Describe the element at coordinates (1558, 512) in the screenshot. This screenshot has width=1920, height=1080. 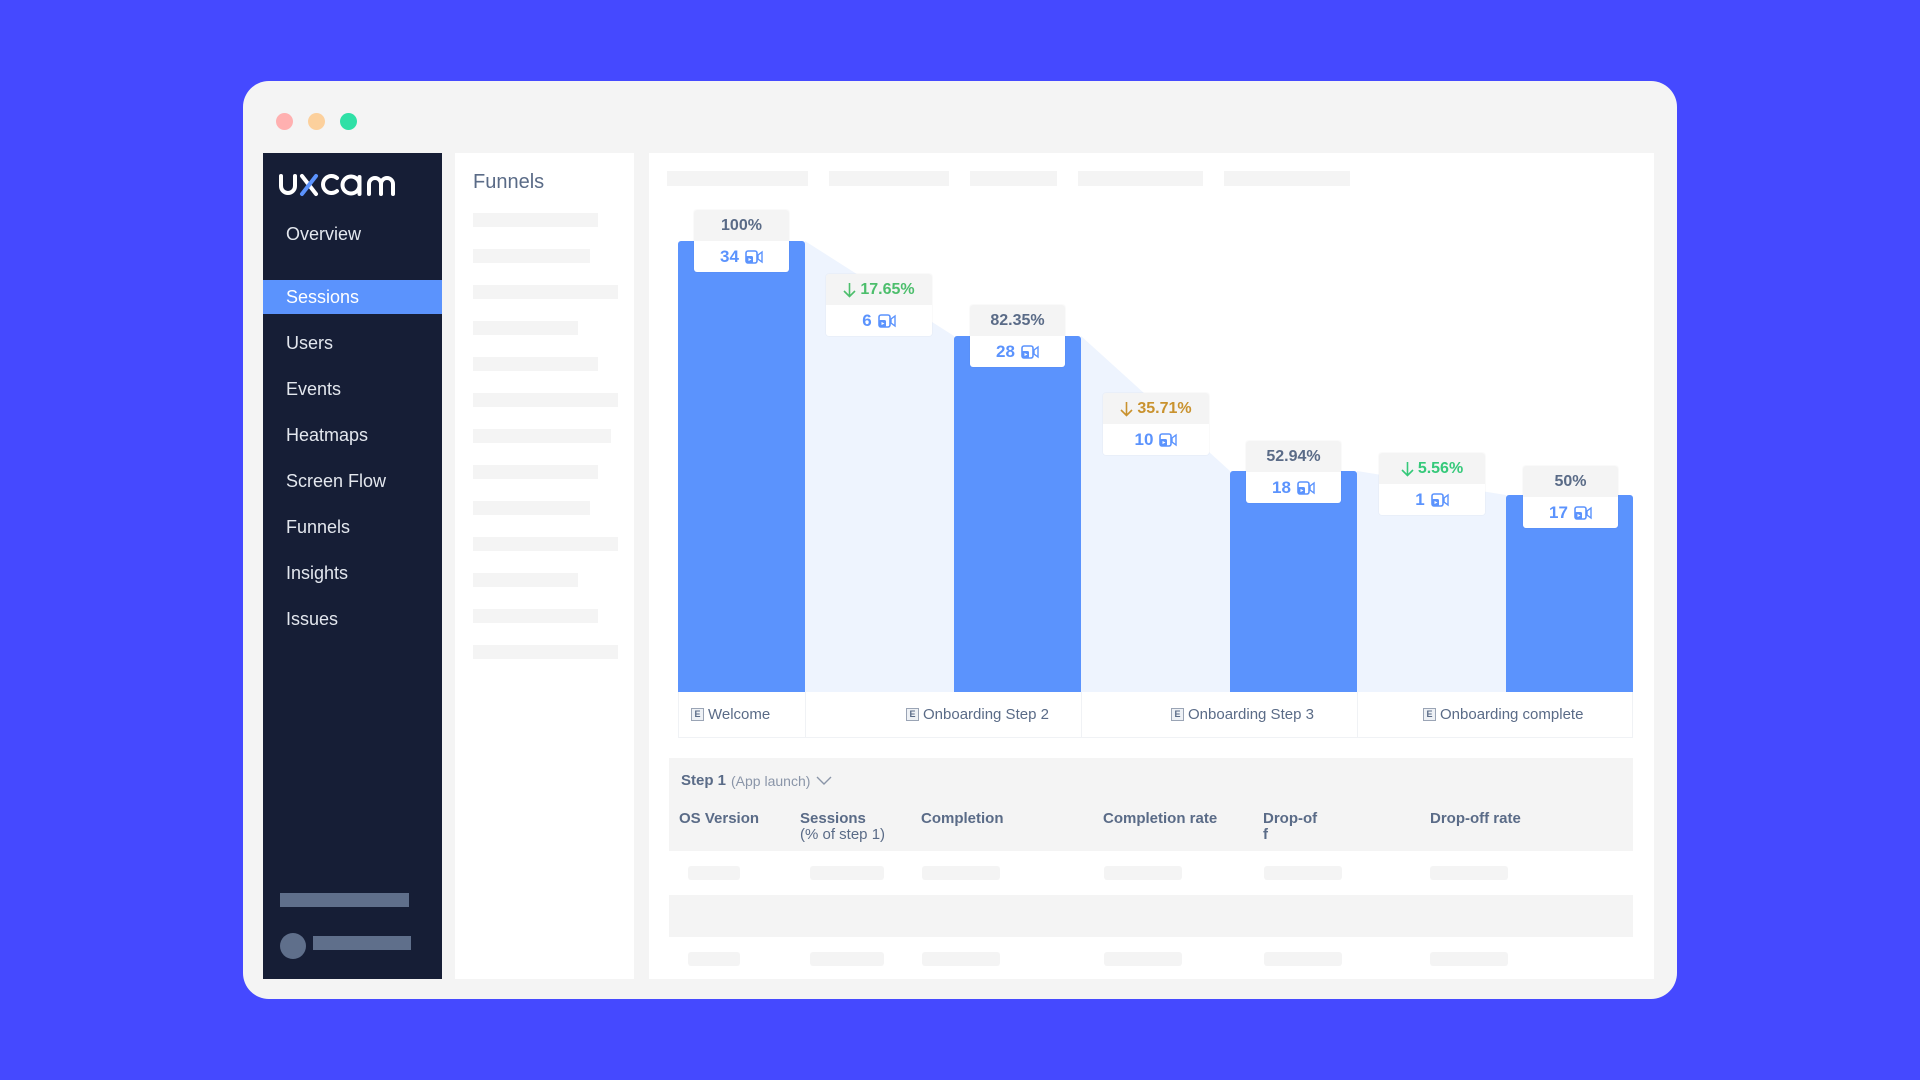
I see `session-count: 17` at that location.